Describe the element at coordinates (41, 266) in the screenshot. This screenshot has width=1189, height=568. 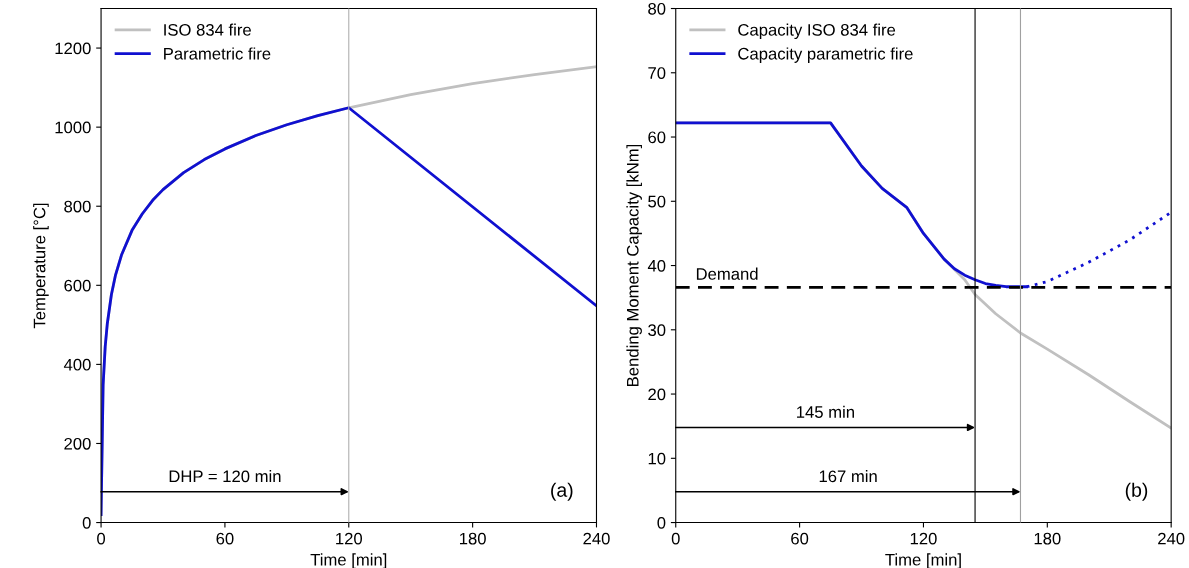
I see `y-axis-title: Temperature [°C]` at that location.